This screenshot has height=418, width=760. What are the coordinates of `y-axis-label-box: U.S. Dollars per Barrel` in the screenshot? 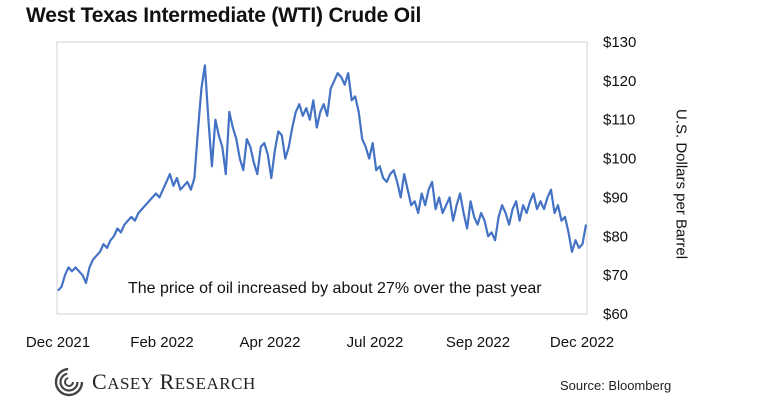 It's located at (681, 184).